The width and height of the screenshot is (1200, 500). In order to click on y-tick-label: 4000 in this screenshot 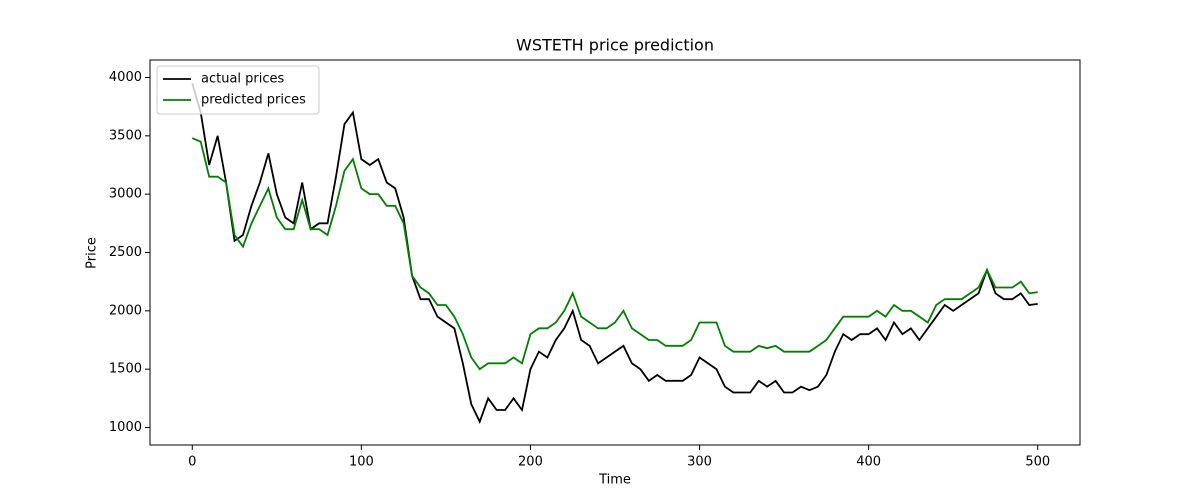, I will do `click(125, 77)`.